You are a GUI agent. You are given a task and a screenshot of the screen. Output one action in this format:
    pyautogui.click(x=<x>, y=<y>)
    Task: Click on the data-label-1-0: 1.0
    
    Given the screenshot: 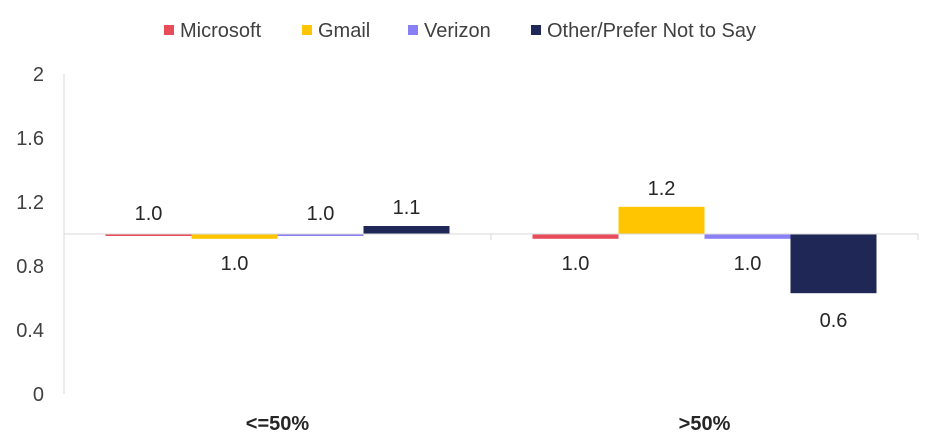 What is the action you would take?
    pyautogui.click(x=576, y=264)
    